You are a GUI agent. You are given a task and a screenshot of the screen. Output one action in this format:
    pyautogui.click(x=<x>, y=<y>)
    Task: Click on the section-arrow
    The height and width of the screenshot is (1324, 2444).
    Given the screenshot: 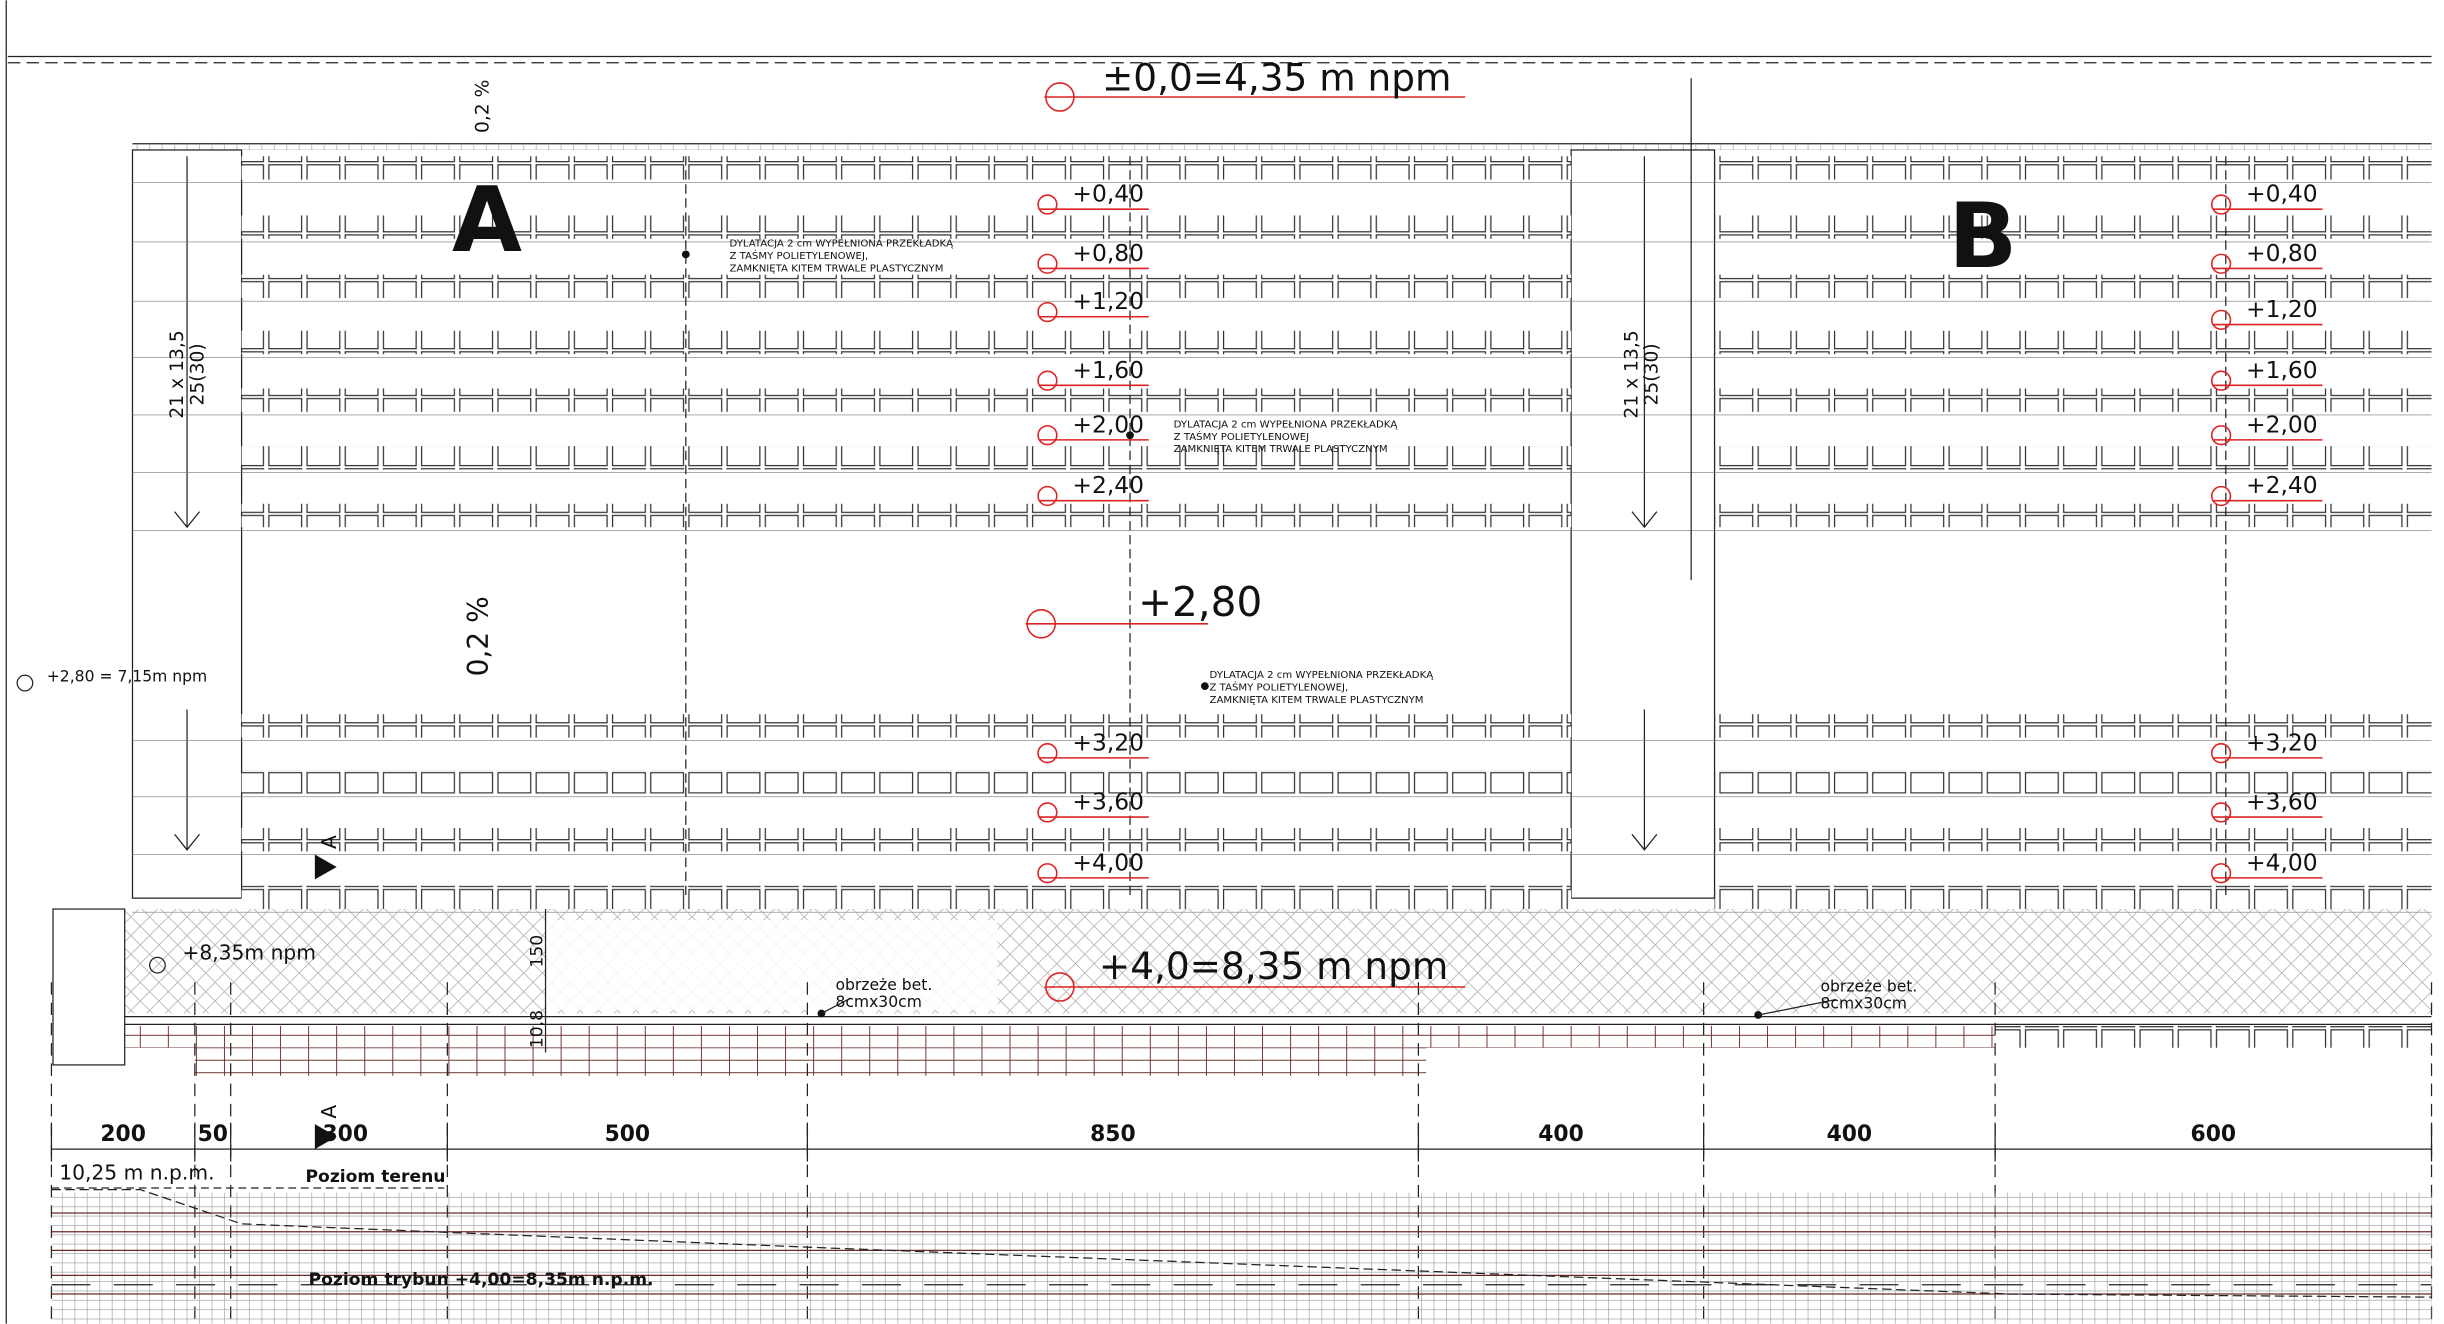 What is the action you would take?
    pyautogui.click(x=325, y=1137)
    